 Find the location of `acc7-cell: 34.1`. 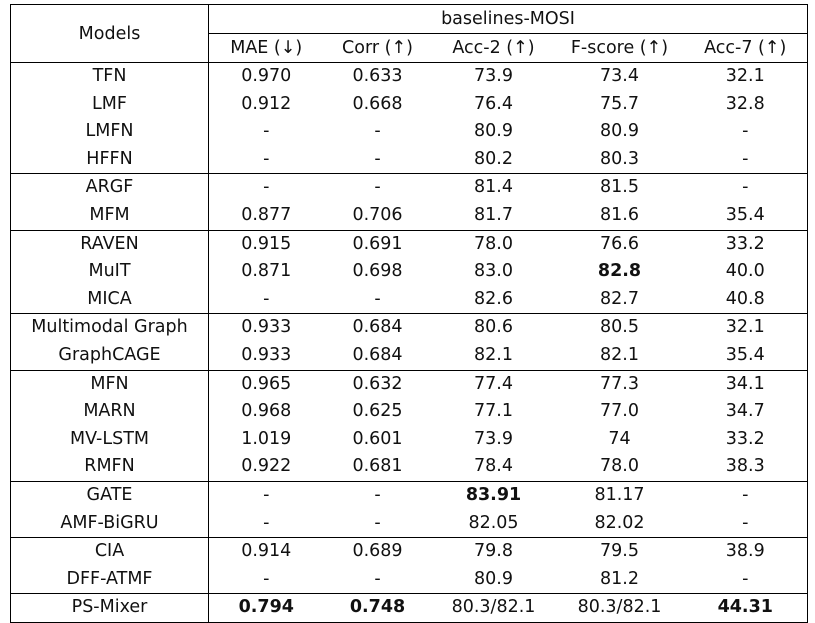

acc7-cell: 34.1 is located at coordinates (745, 383).